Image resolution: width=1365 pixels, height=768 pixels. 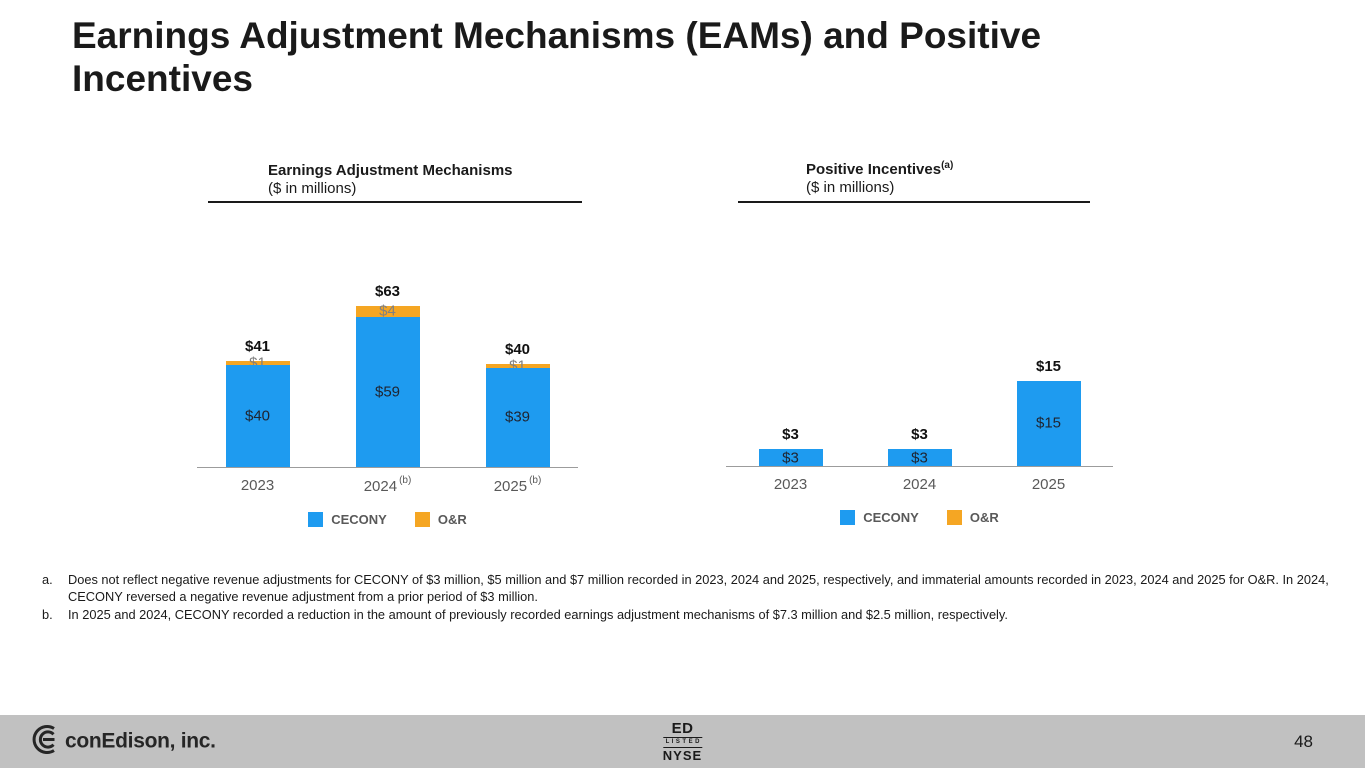 What do you see at coordinates (47, 579) in the screenshot?
I see `footnote-a-marker: a.` at bounding box center [47, 579].